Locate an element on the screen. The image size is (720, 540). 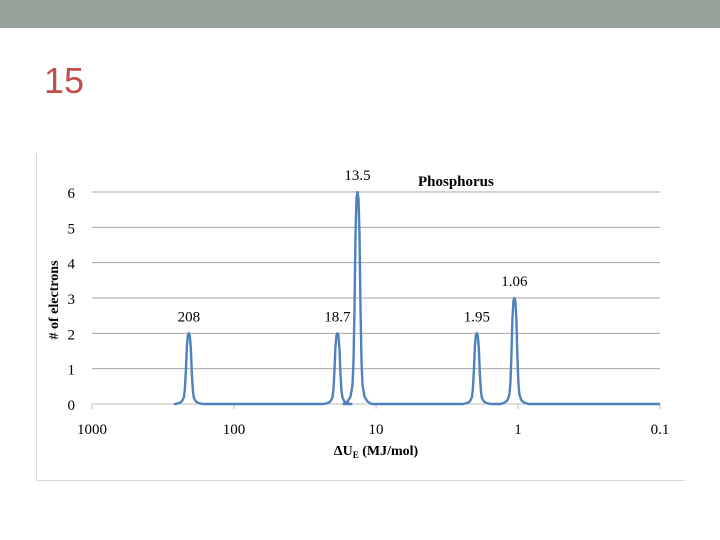
x-axis-label-main: ΔU is located at coordinates (343, 451).